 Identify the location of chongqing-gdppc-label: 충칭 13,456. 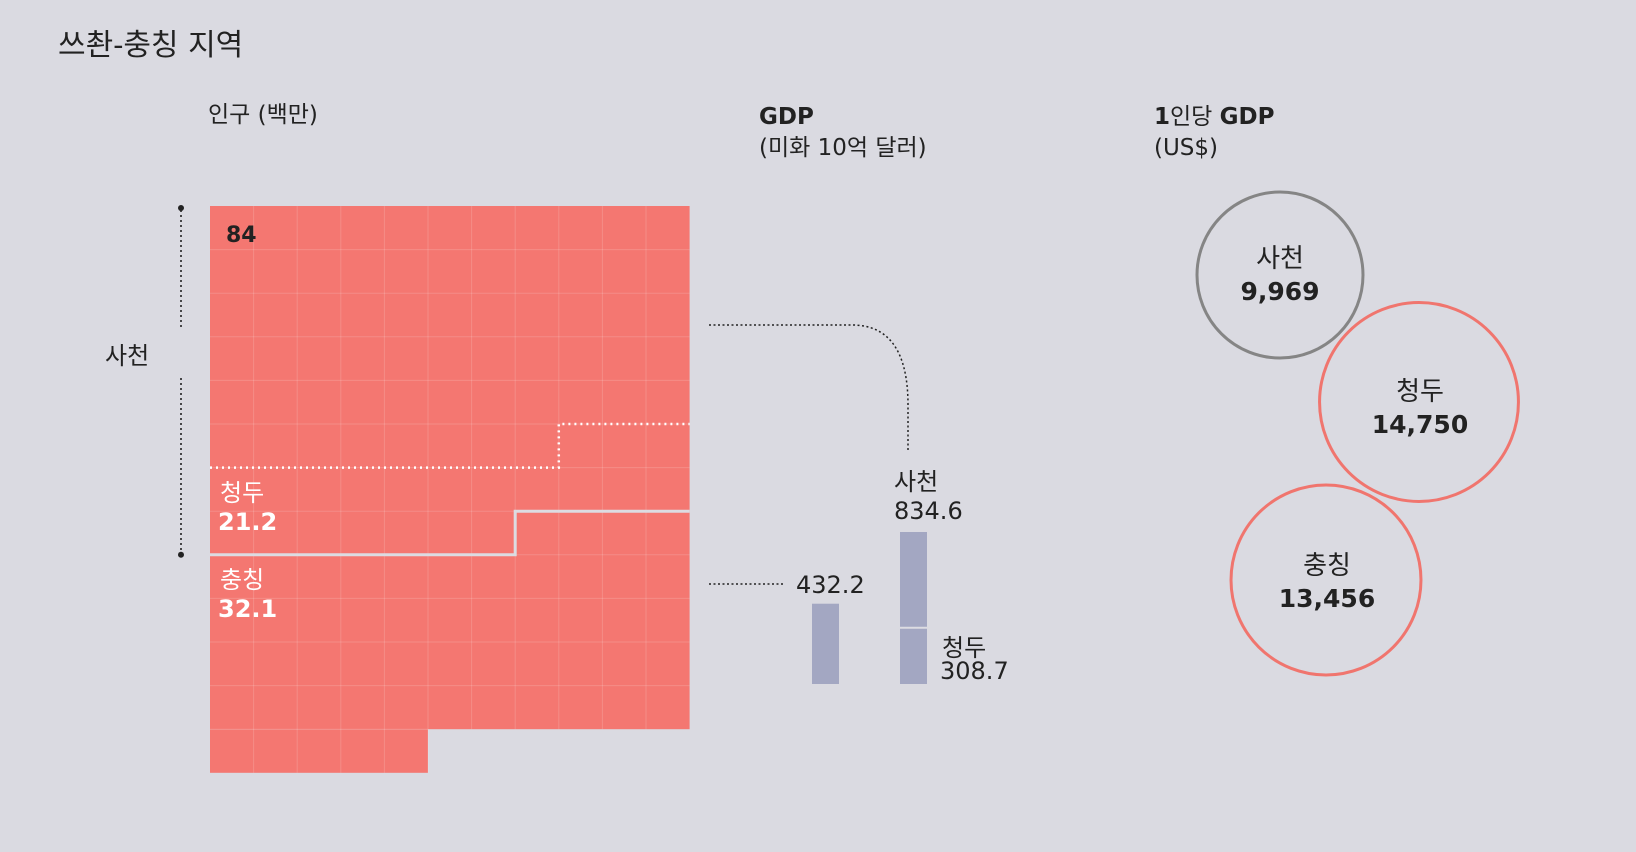
(1327, 582).